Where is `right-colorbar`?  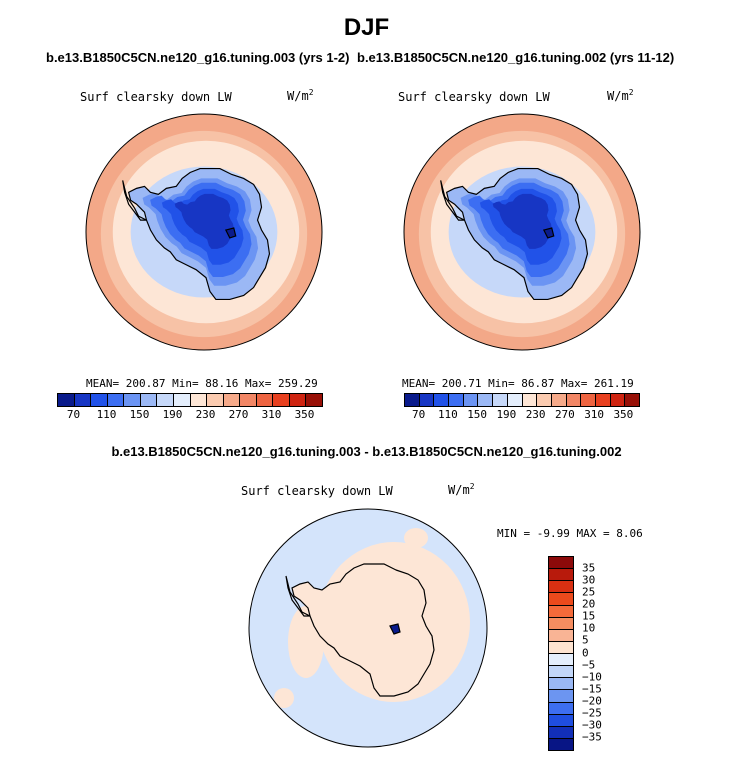 right-colorbar is located at coordinates (522, 400).